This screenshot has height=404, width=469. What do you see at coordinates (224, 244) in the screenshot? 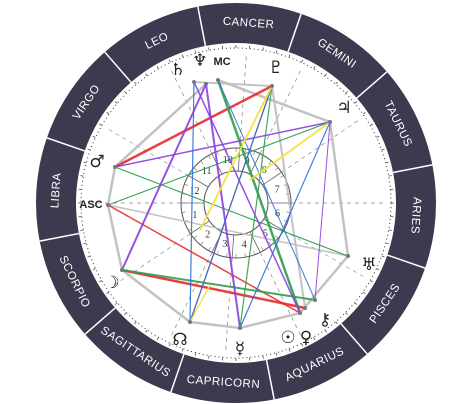
I see `house-number: 3` at bounding box center [224, 244].